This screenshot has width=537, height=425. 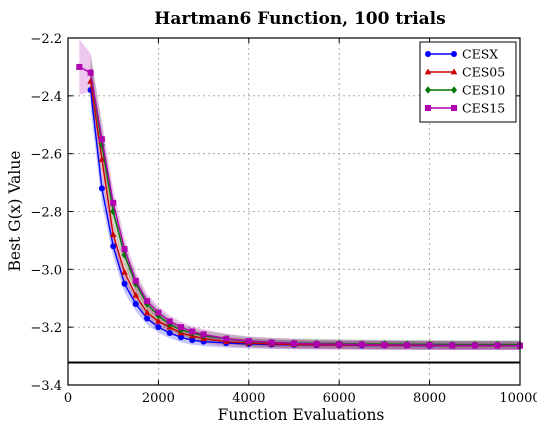 What do you see at coordinates (480, 54) in the screenshot?
I see `legend-label: CESX` at bounding box center [480, 54].